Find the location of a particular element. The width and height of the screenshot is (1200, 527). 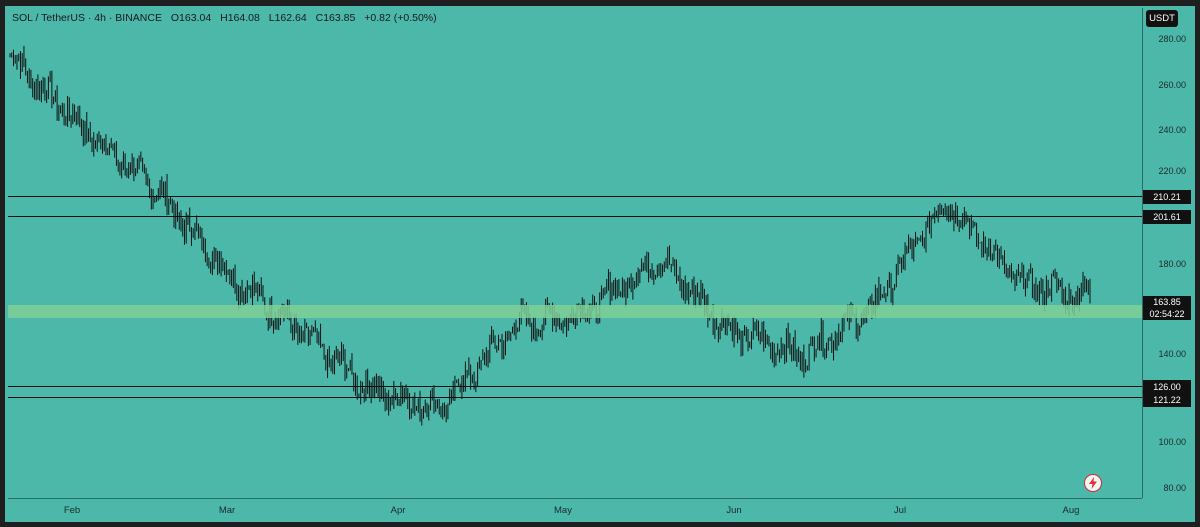

time-tick-feb: Feb is located at coordinates (72, 510).